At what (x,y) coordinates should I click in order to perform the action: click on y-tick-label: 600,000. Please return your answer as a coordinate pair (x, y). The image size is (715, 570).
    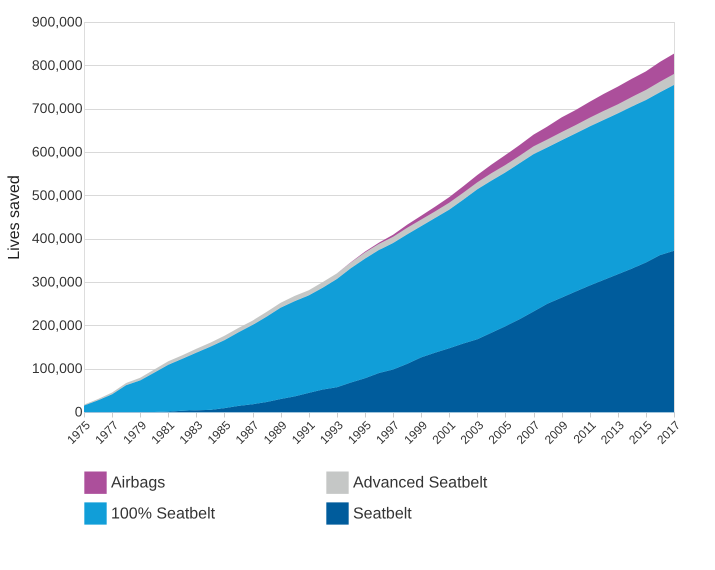
    Looking at the image, I should click on (57, 152).